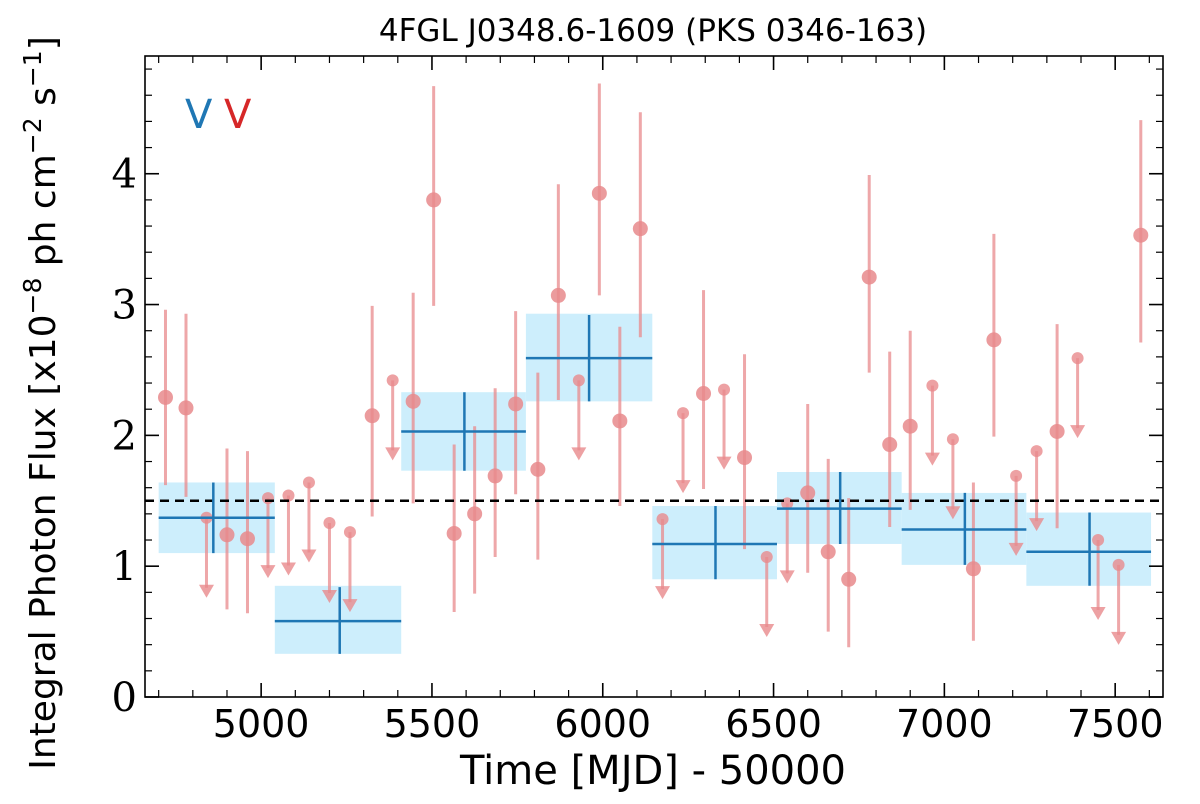 This screenshot has width=1200, height=804. What do you see at coordinates (124, 698) in the screenshot?
I see `y-tick-label-0: 0` at bounding box center [124, 698].